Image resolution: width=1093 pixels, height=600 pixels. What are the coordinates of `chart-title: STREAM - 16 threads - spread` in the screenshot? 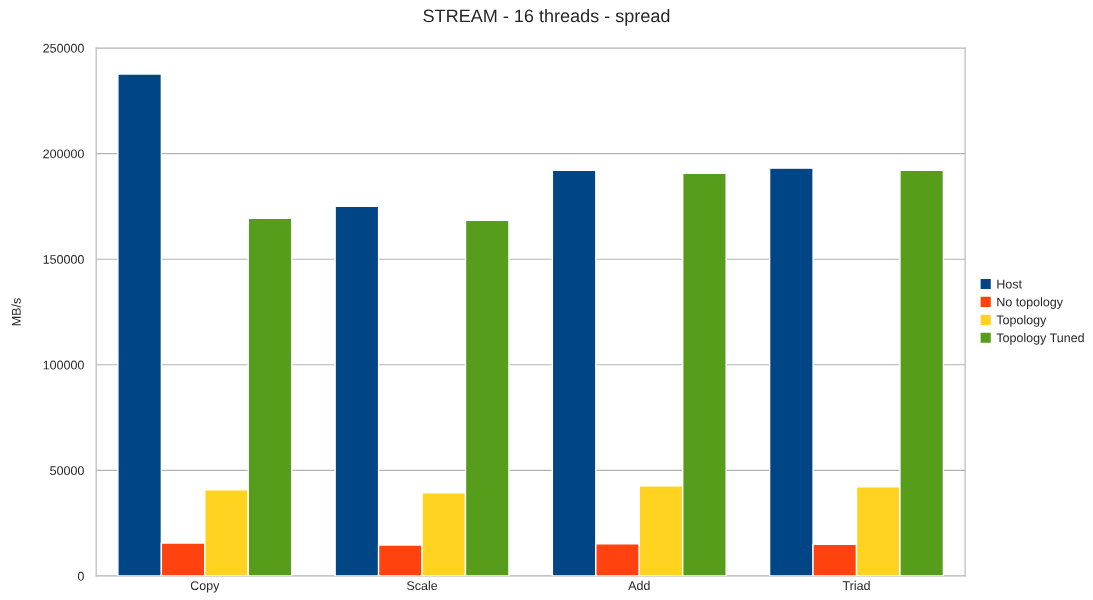 It's located at (546, 17).